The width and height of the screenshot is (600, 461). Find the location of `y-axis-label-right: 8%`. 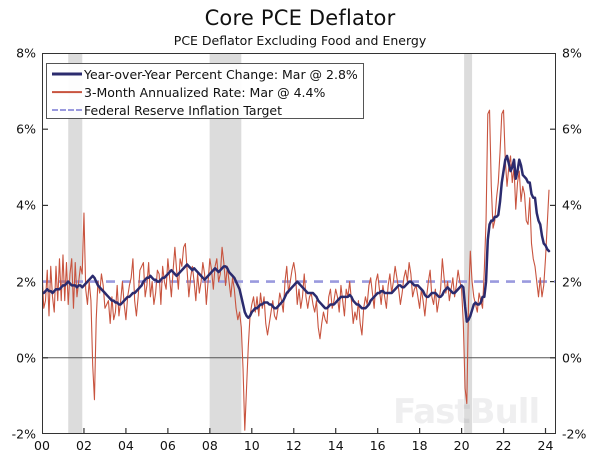

y-axis-label-right: 8% is located at coordinates (572, 53).